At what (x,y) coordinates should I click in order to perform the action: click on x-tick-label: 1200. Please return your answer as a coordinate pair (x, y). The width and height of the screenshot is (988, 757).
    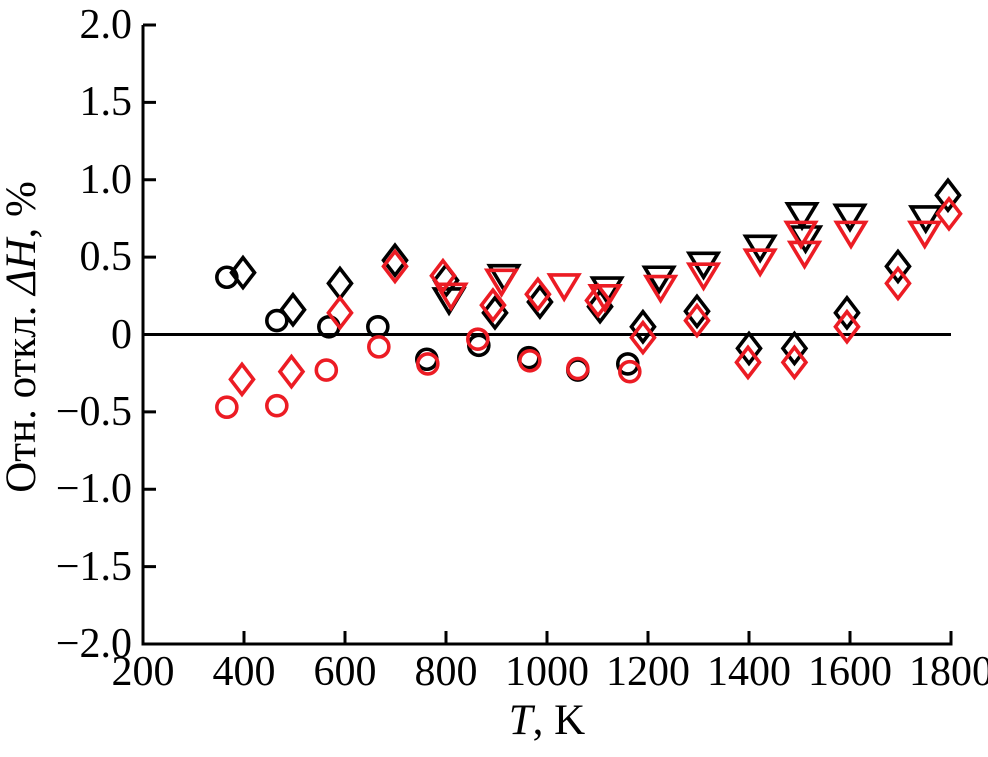
    Looking at the image, I should click on (648, 672).